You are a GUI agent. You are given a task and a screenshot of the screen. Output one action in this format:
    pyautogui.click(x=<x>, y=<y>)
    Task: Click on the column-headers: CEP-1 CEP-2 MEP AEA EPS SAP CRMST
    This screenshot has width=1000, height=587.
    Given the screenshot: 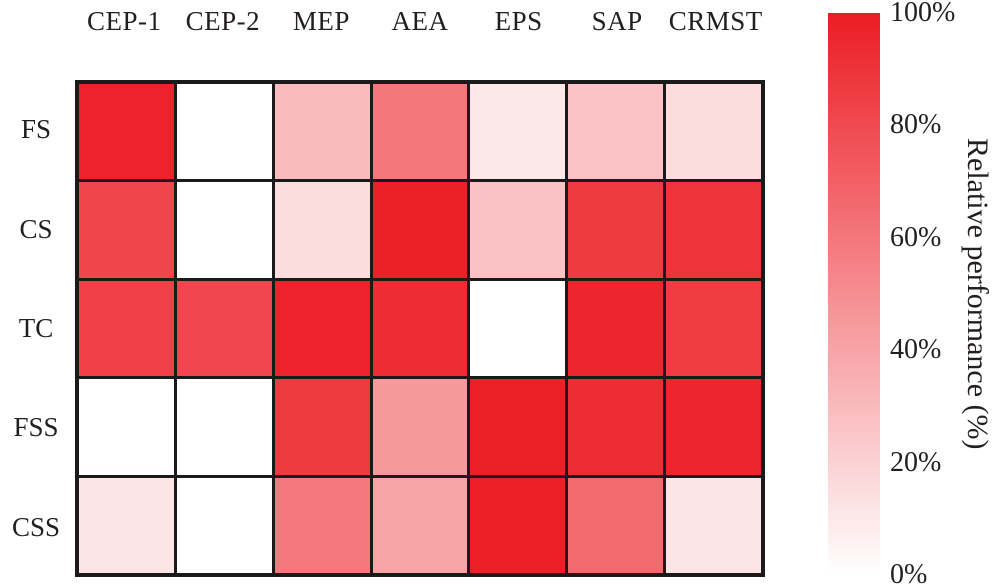 What is the action you would take?
    pyautogui.click(x=420, y=21)
    